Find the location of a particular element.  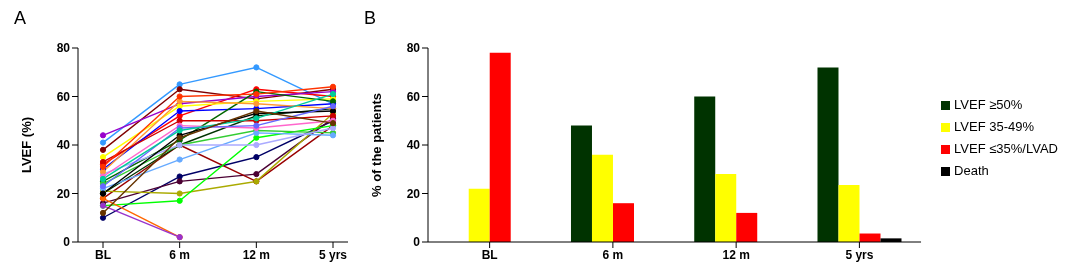

chart-title: A is located at coordinates (20, 18).